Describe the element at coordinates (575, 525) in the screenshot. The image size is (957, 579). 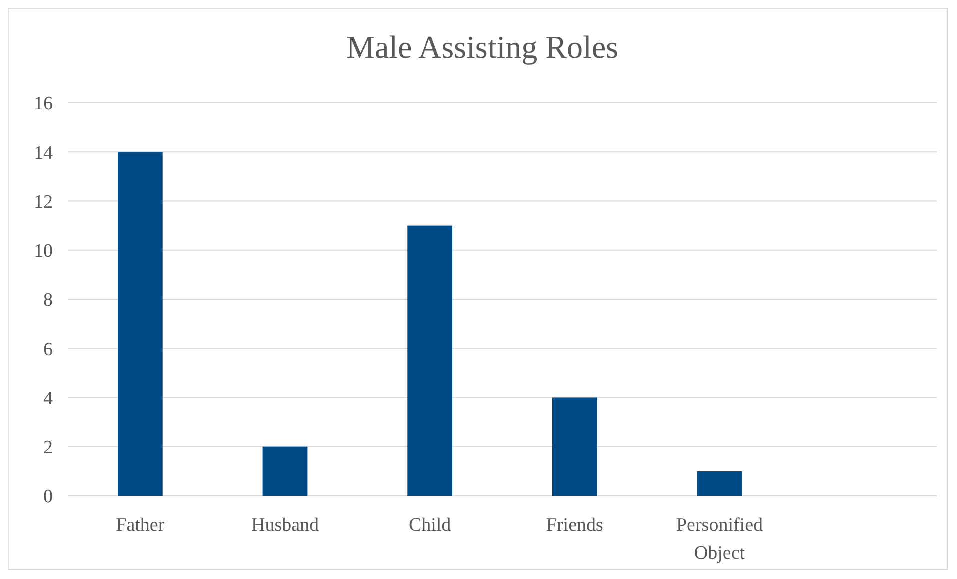
I see `x-tick-label: Friends` at that location.